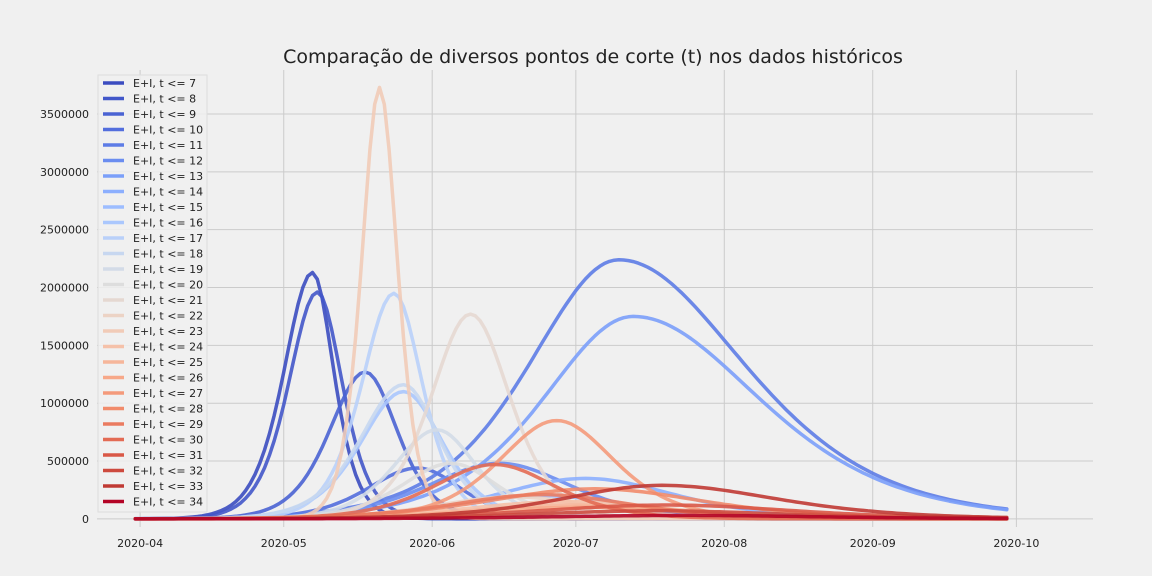 Image resolution: width=1152 pixels, height=576 pixels. What do you see at coordinates (168, 192) in the screenshot?
I see `legend-label: E+I, t <= 14` at bounding box center [168, 192].